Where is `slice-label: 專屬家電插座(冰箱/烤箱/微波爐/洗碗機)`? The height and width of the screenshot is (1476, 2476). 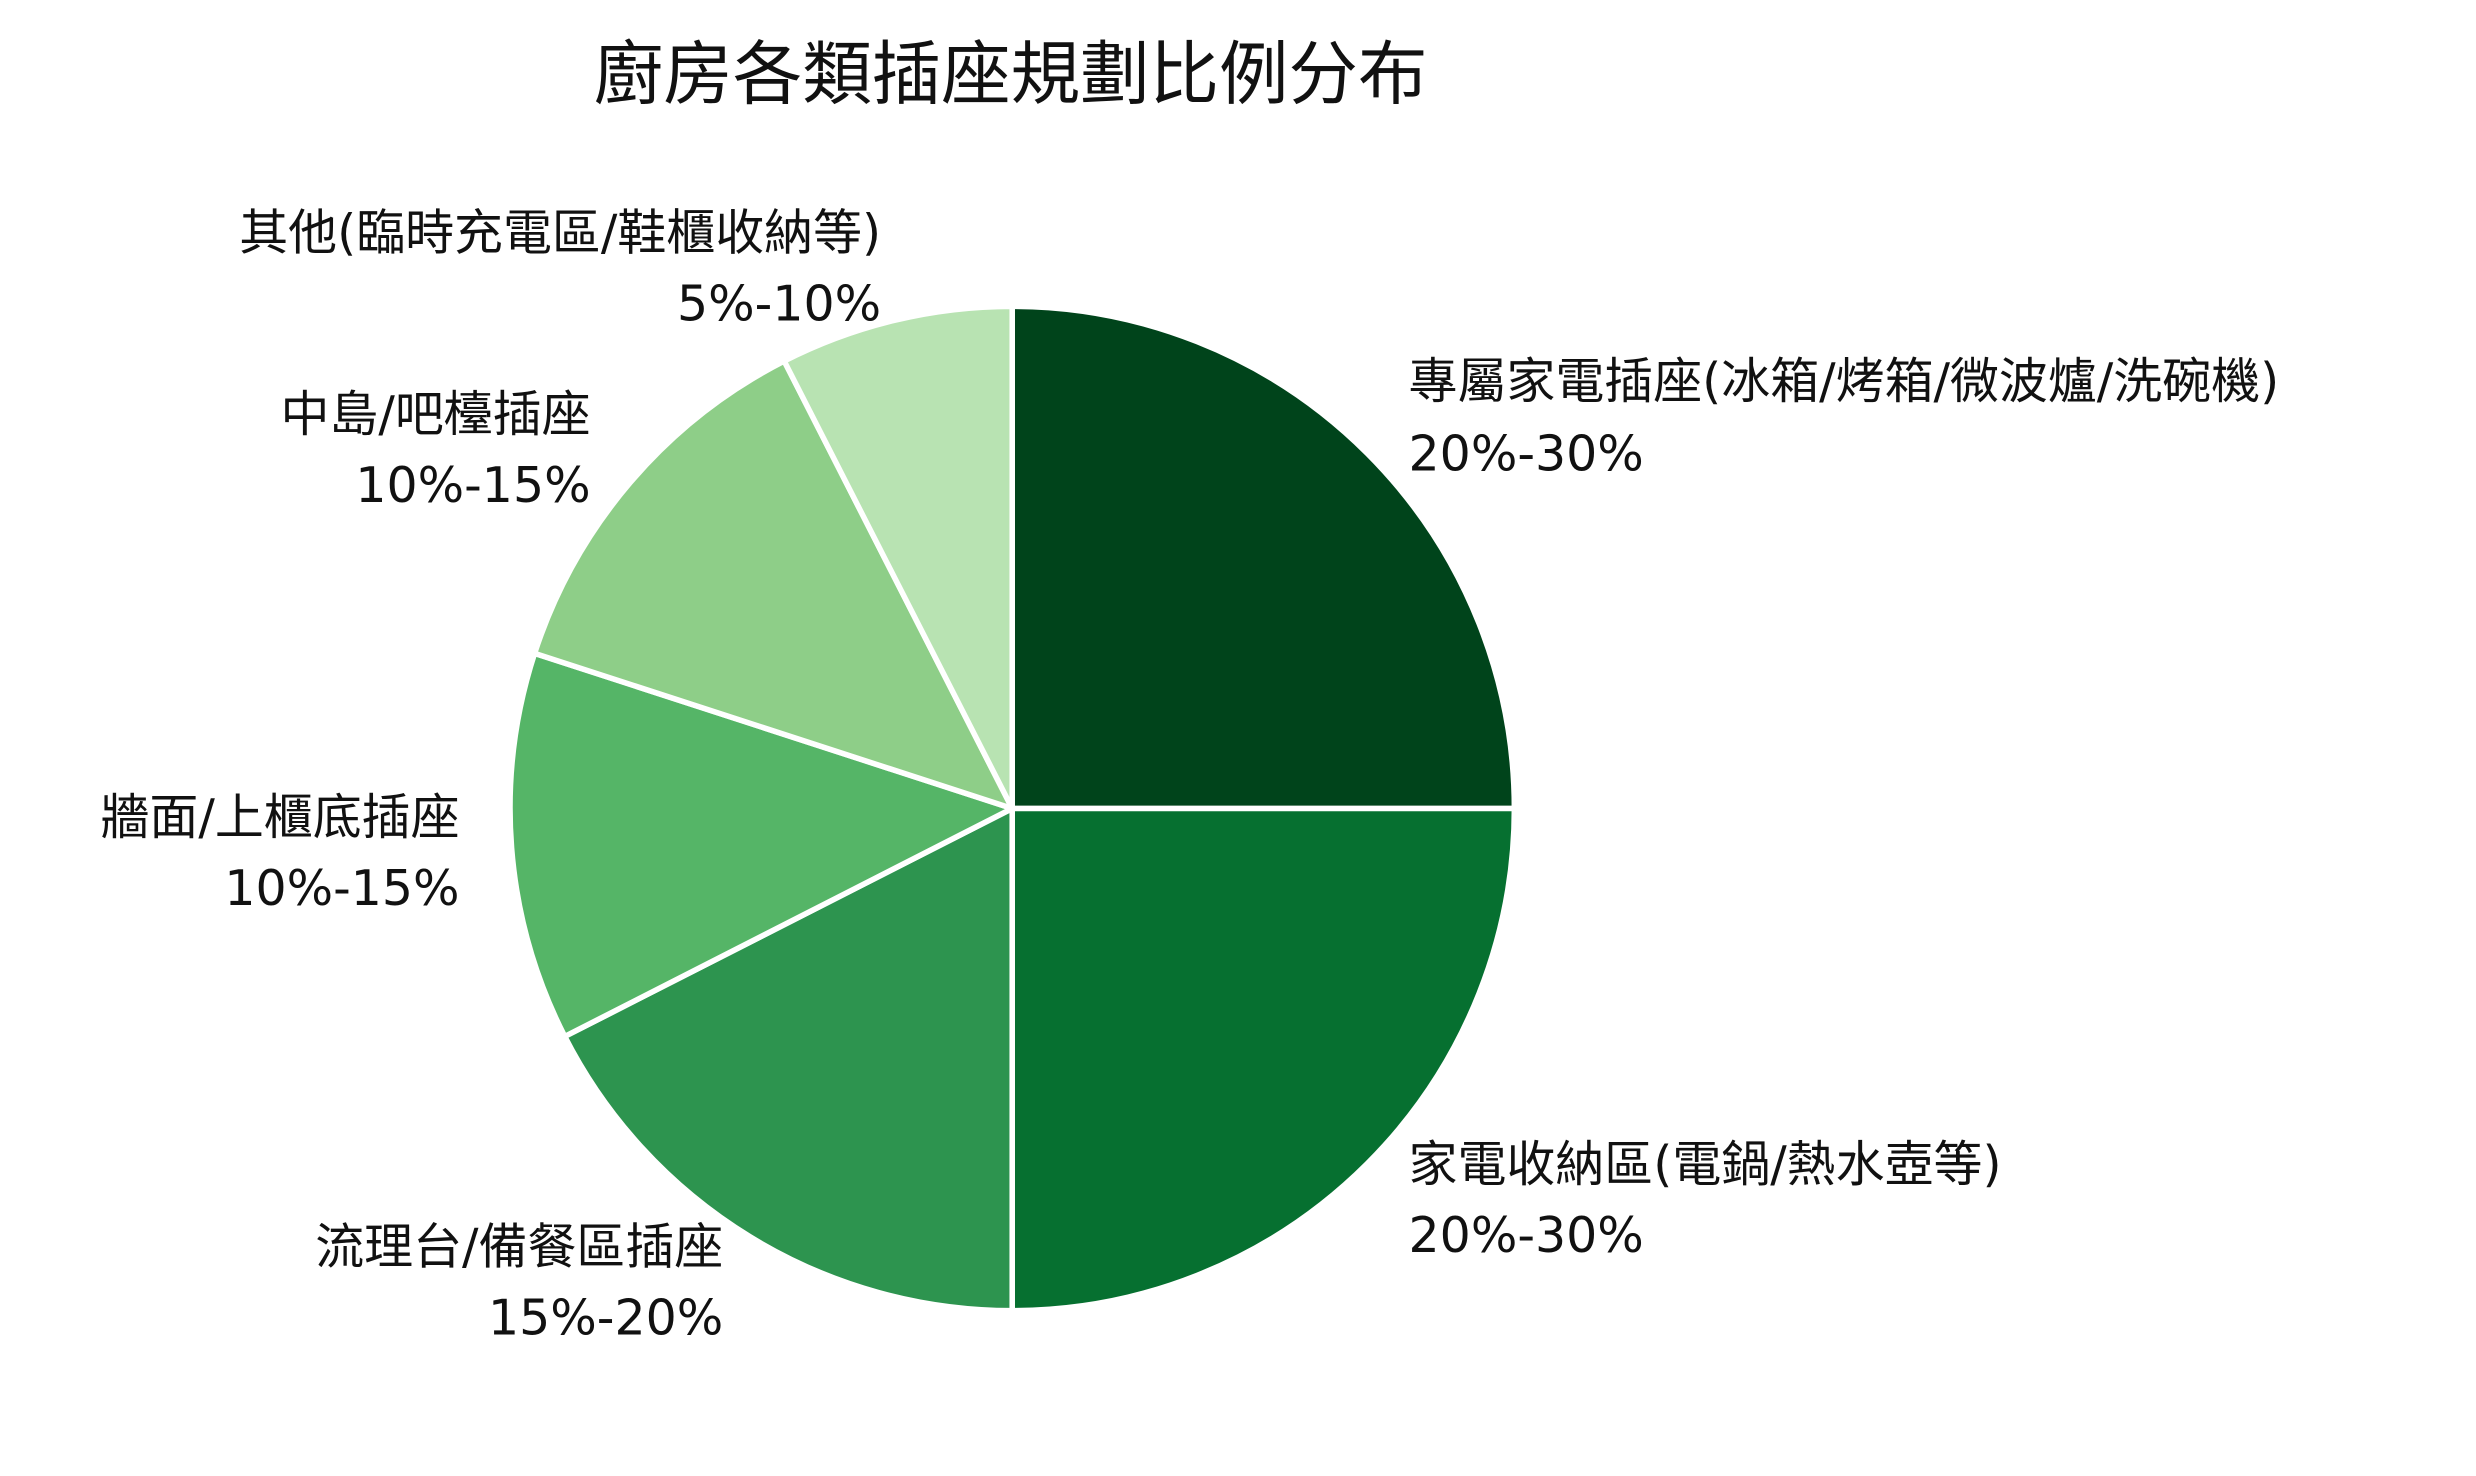 slice-label: 專屬家電插座(冰箱/烤箱/微波爐/洗碗機) is located at coordinates (1844, 381).